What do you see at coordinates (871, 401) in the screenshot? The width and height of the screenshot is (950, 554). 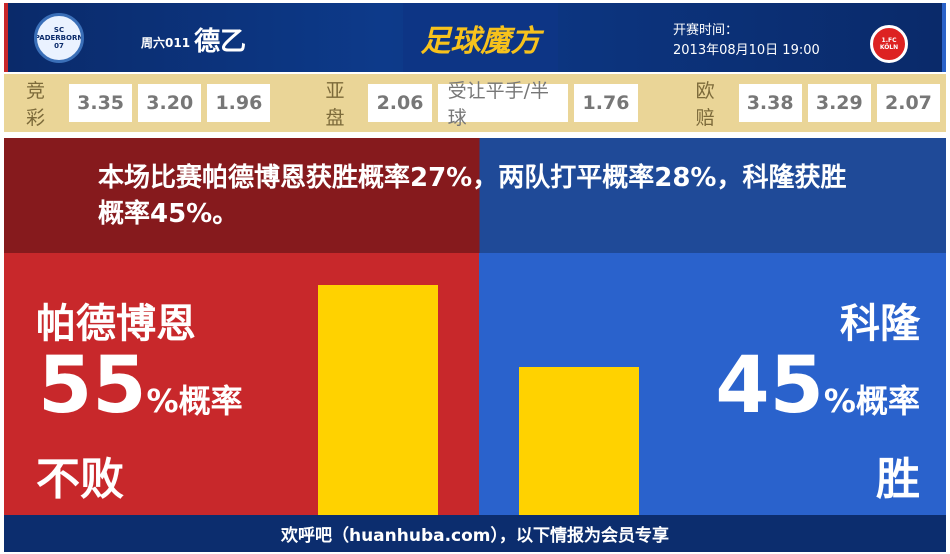 I see `away-percent-unit: %概率` at bounding box center [871, 401].